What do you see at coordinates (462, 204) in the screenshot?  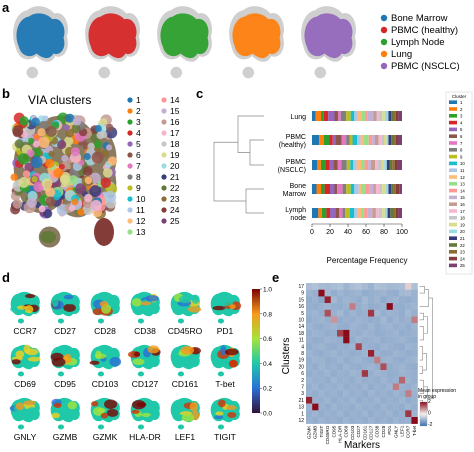 I see `c-legend-label-16: 16` at bounding box center [462, 204].